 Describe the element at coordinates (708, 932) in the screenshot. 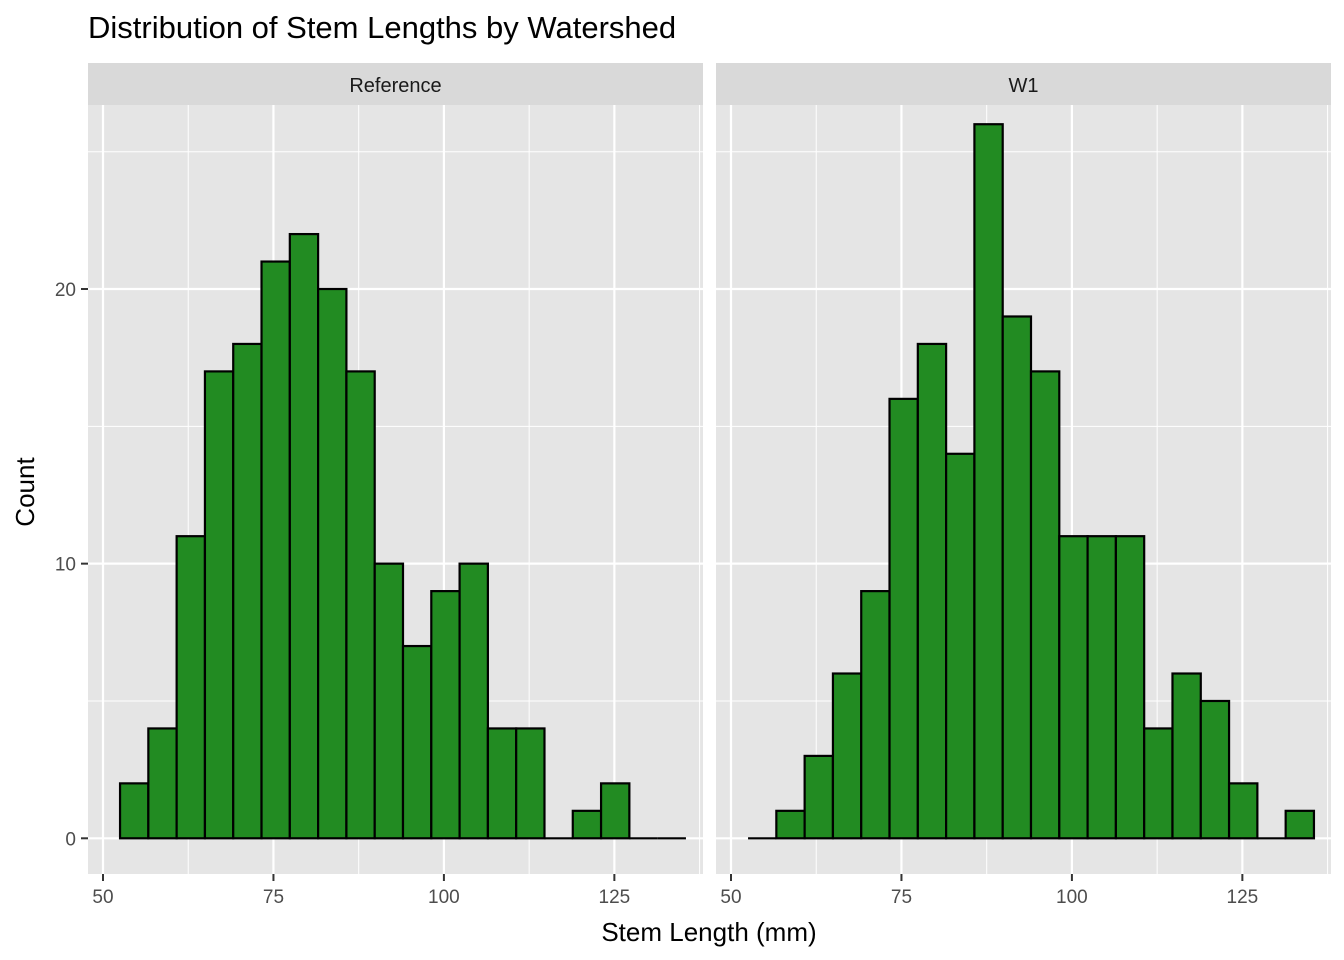

I see `x-axis-title: Stem Length (mm)` at that location.